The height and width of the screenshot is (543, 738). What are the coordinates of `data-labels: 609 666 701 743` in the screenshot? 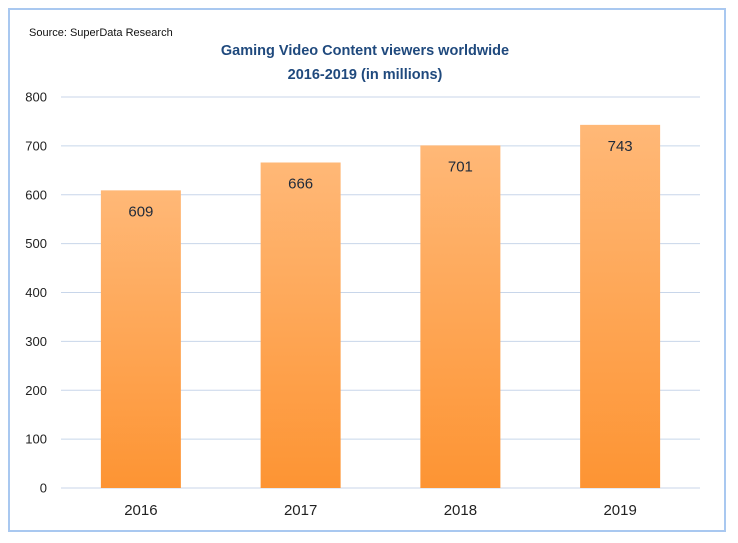 It's located at (380, 179).